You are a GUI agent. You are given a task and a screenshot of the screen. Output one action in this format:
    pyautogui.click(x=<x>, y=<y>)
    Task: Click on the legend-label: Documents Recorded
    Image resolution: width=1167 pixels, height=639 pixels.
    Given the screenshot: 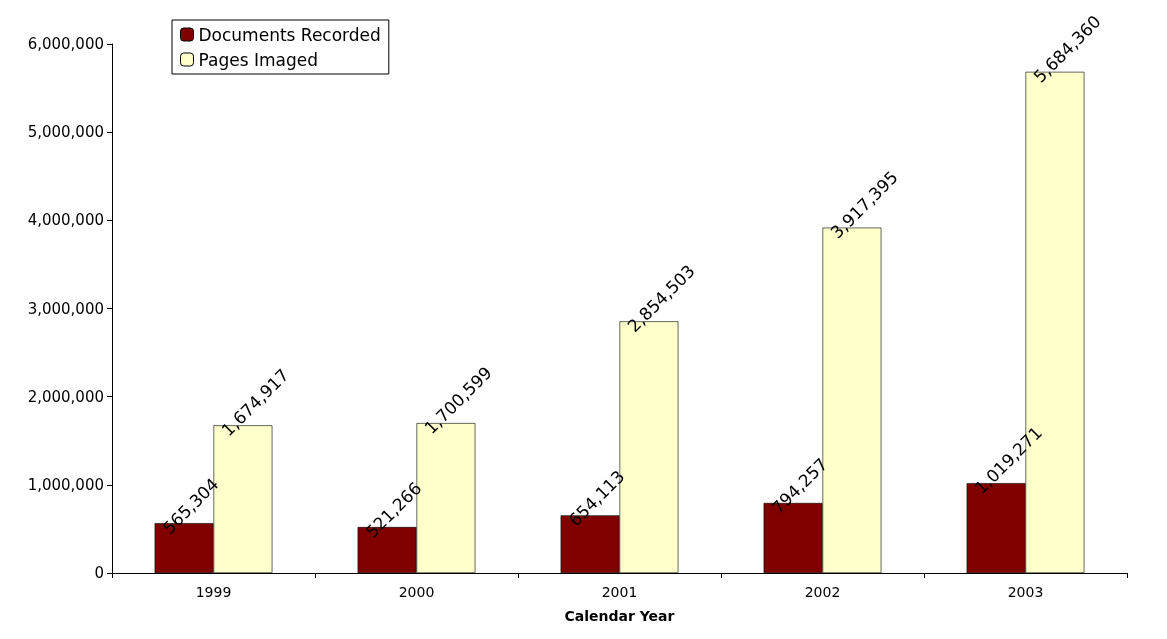 What is the action you would take?
    pyautogui.click(x=289, y=34)
    